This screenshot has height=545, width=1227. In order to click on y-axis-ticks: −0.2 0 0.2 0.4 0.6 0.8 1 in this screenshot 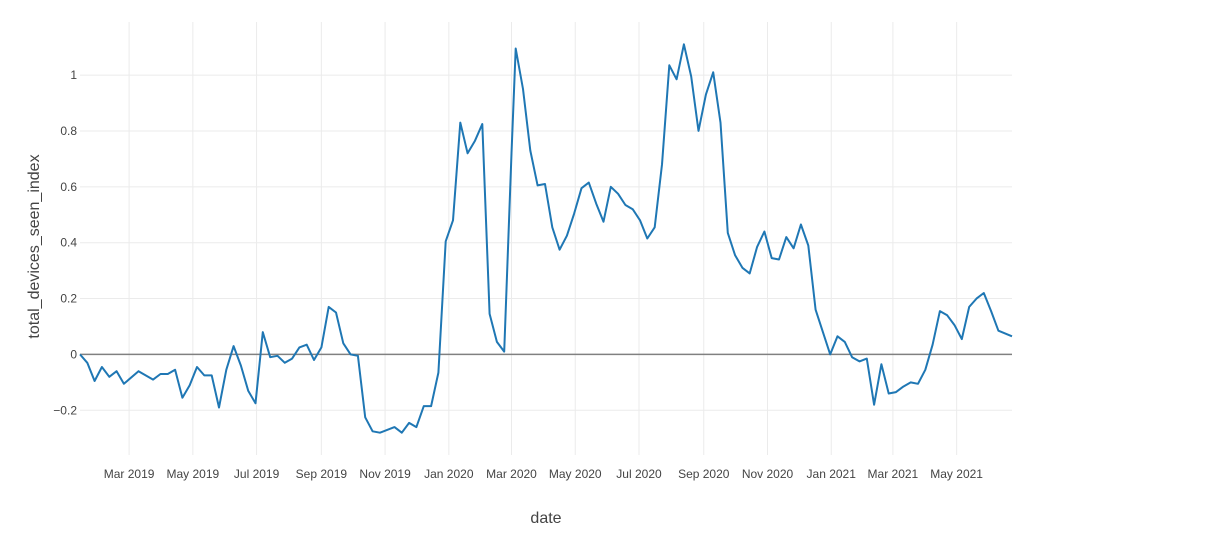, I will do `click(65, 242)`.